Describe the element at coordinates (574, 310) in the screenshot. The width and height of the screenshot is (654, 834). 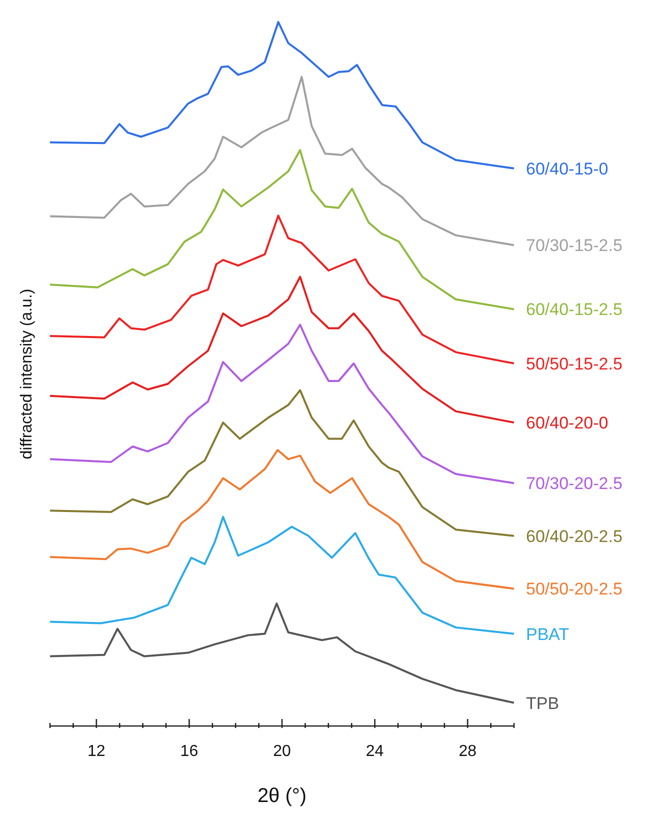
I see `series-label: 60/40-15-2.5` at that location.